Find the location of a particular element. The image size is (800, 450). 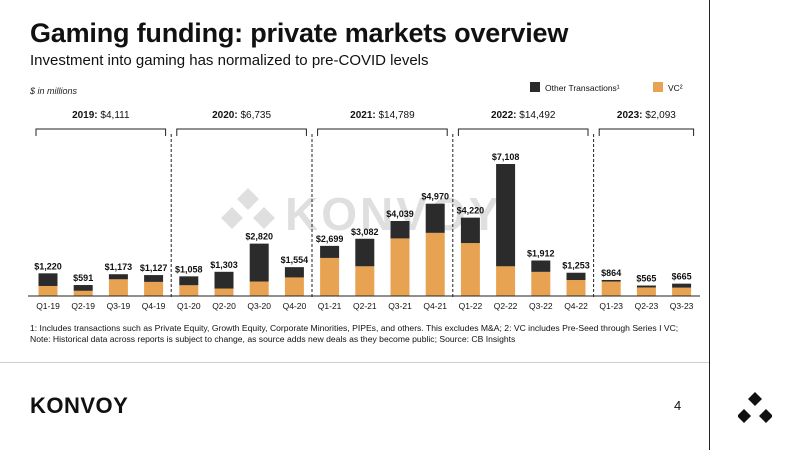

x-tick-label: Q1-20 is located at coordinates (189, 306).